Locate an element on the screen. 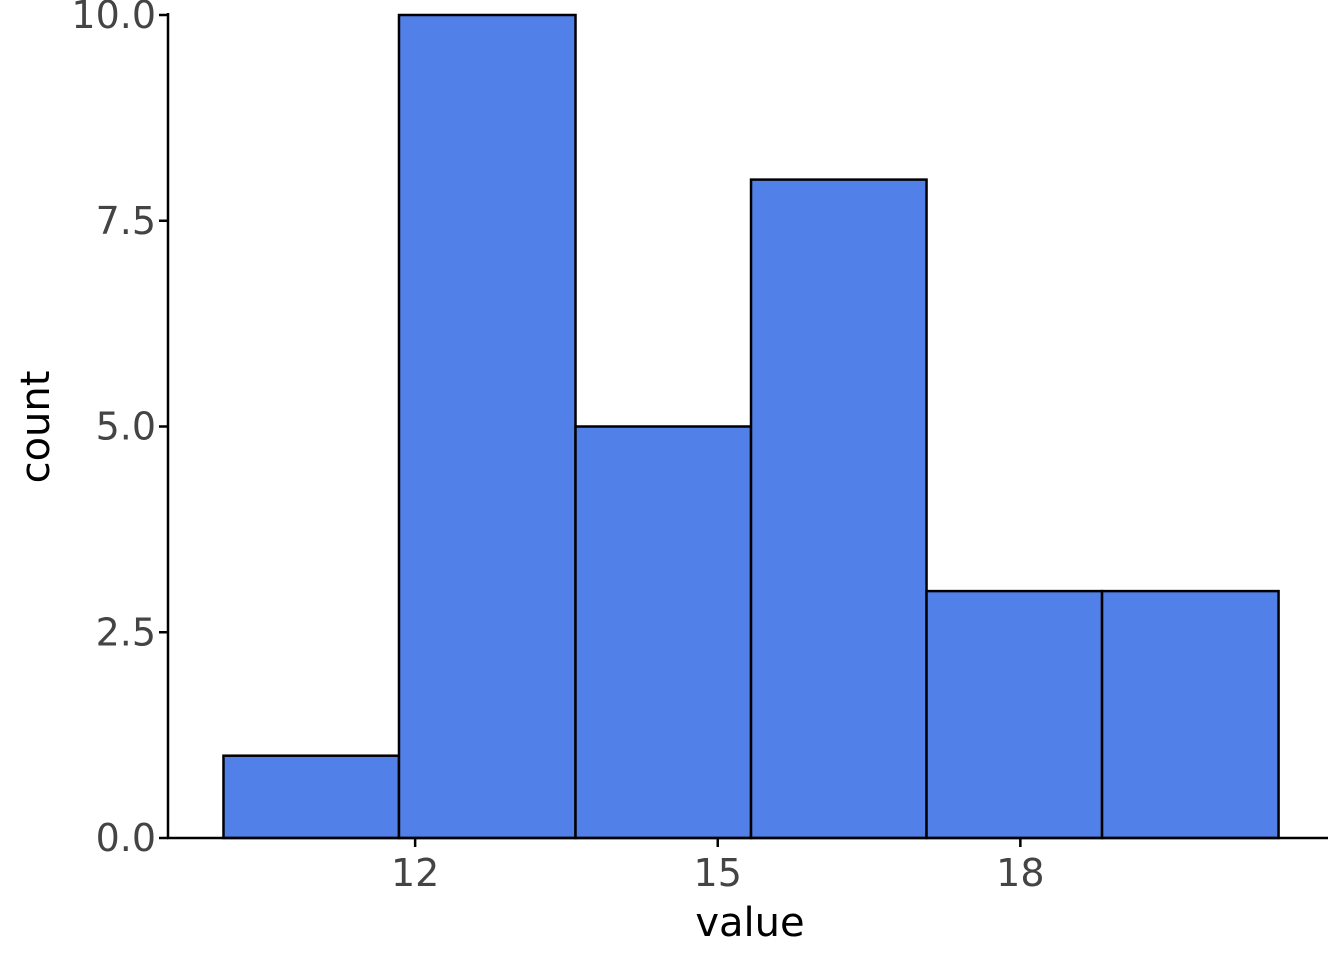 The width and height of the screenshot is (1344, 964). x-tick-label: 15 is located at coordinates (718, 873).